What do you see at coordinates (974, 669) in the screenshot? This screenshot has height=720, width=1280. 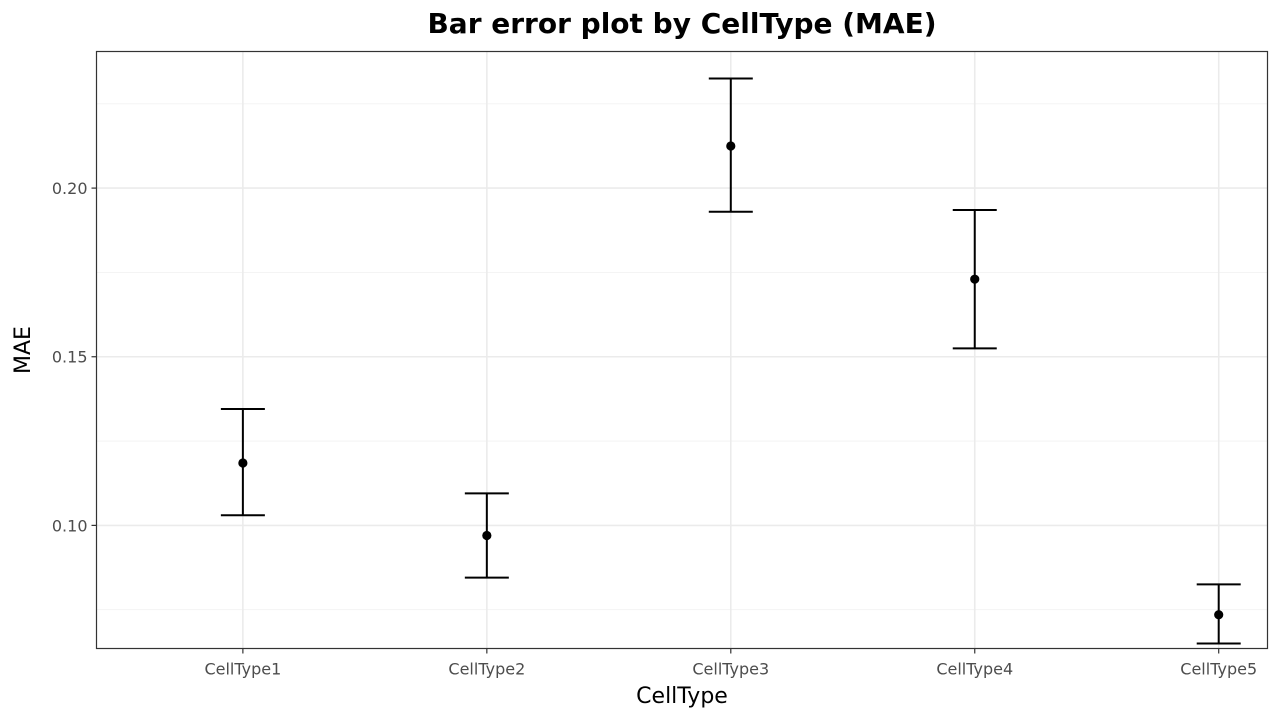 I see `x-tick-label: CellType4` at bounding box center [974, 669].